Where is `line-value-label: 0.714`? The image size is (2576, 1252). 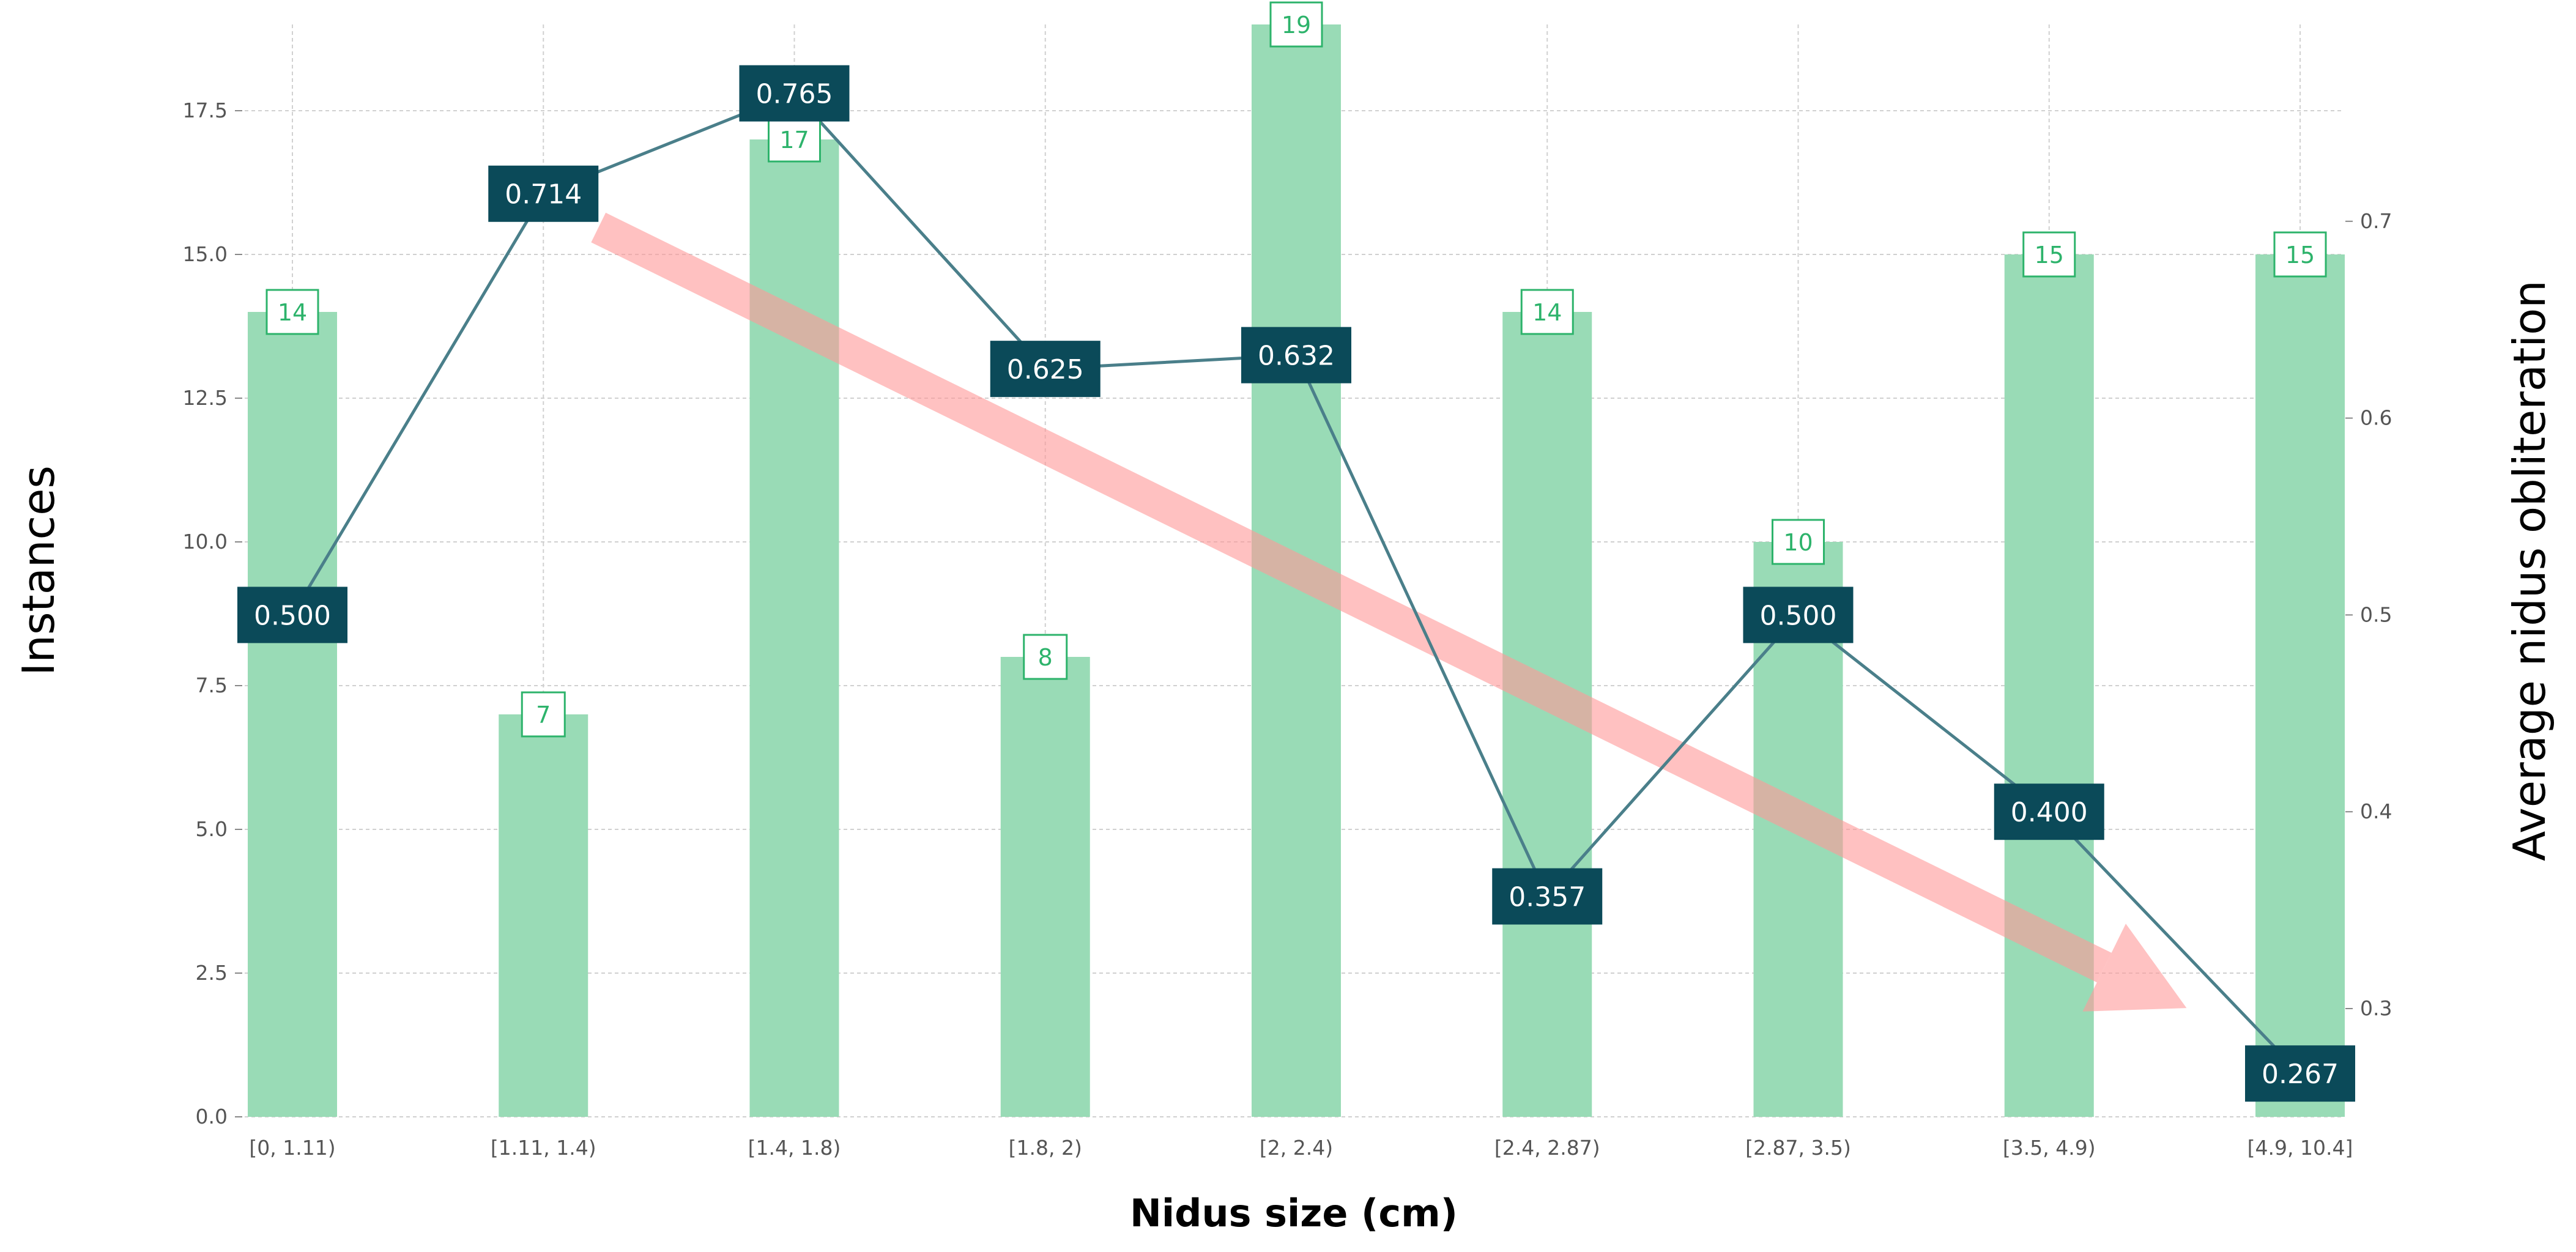 line-value-label: 0.714 is located at coordinates (543, 194).